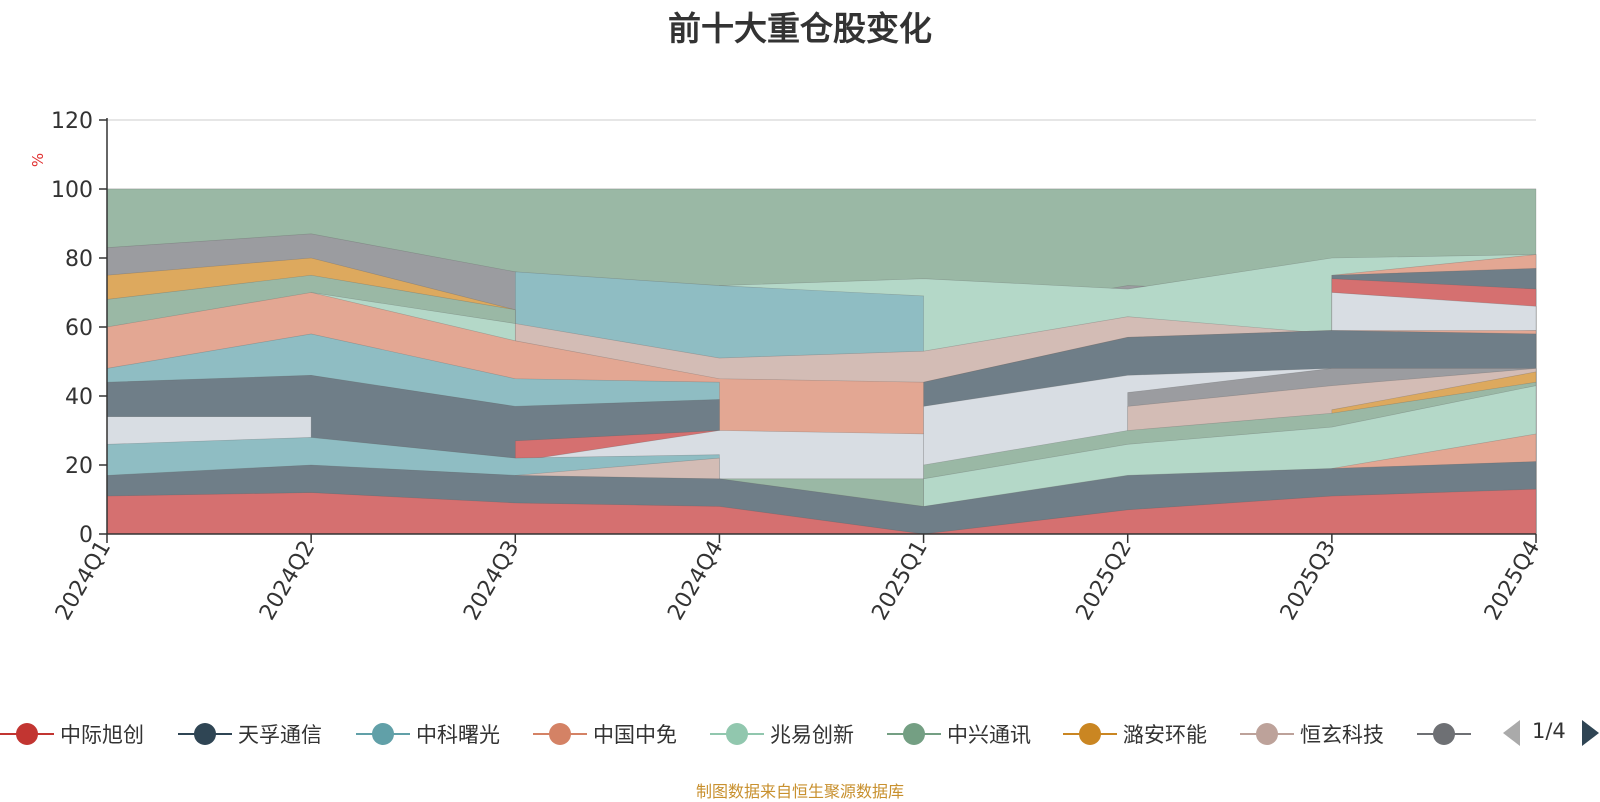 The image size is (1600, 802). What do you see at coordinates (1165, 735) in the screenshot?
I see `legend-label: 潞安环能` at bounding box center [1165, 735].